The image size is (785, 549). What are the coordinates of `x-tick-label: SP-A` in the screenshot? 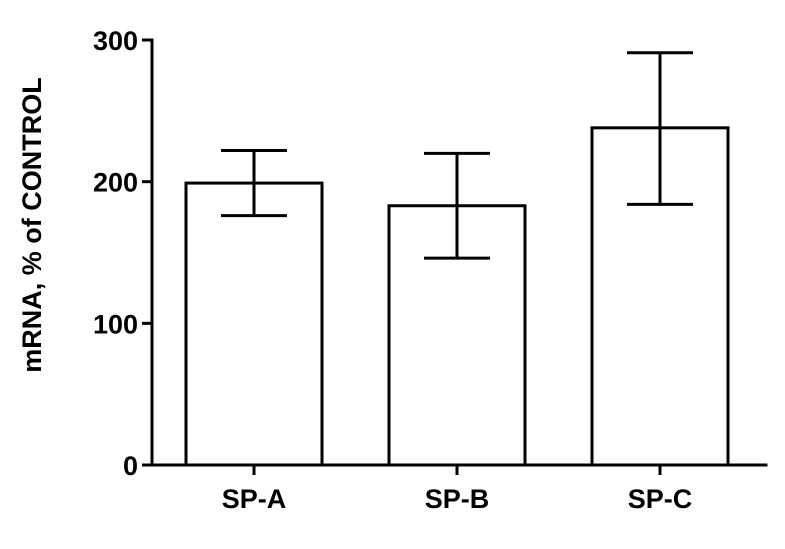 It's located at (254, 499).